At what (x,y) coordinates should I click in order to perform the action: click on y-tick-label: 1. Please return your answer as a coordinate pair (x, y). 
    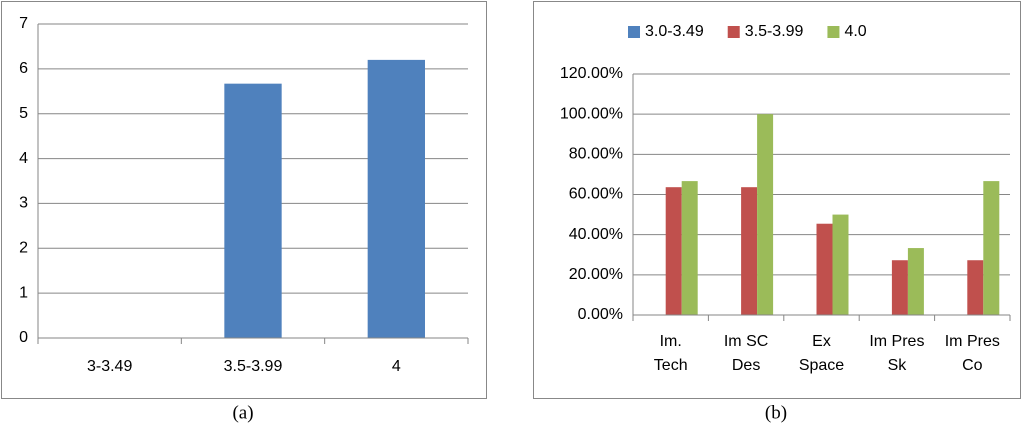
    Looking at the image, I should click on (23, 292).